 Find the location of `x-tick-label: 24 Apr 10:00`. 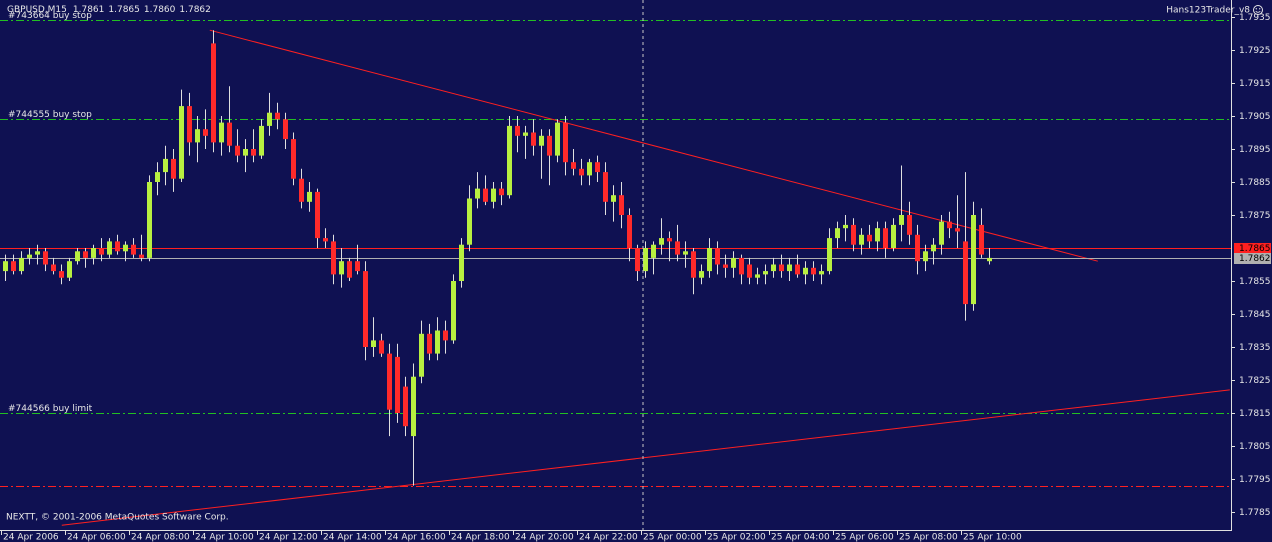

x-tick-label: 24 Apr 10:00 is located at coordinates (224, 537).